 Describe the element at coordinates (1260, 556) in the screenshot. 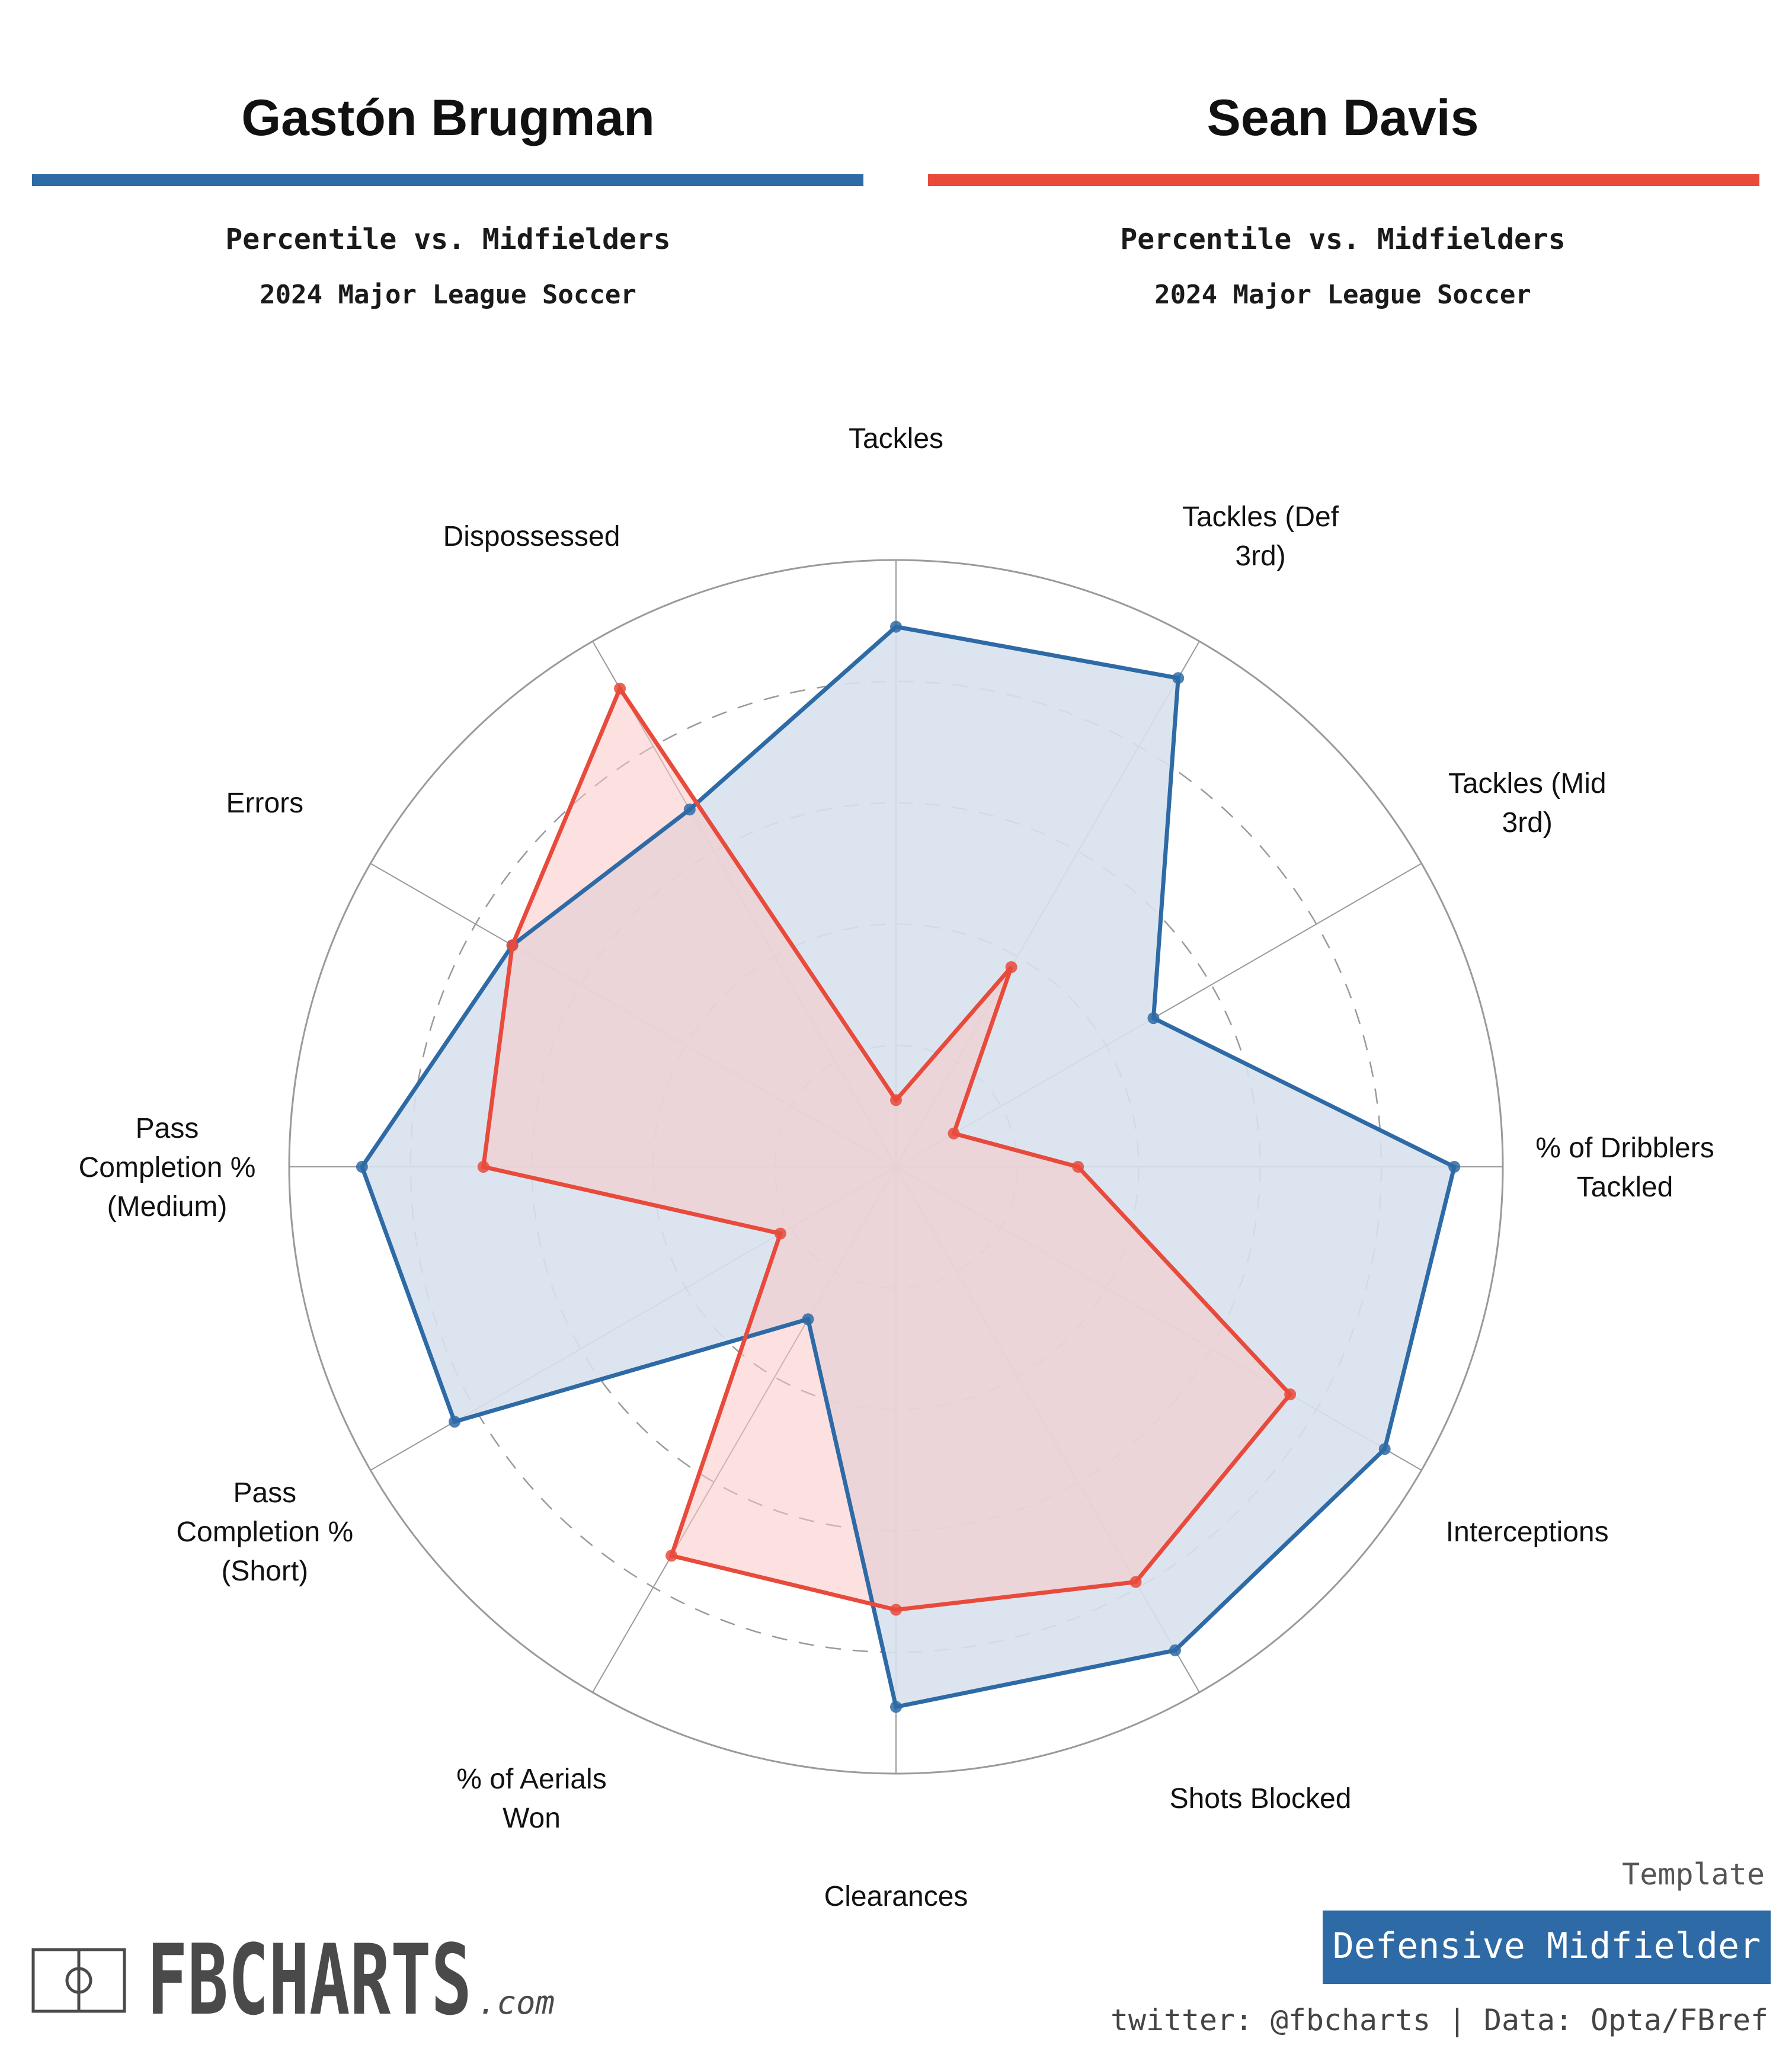

I see `axis-label-2-line-2: 3rd)` at that location.